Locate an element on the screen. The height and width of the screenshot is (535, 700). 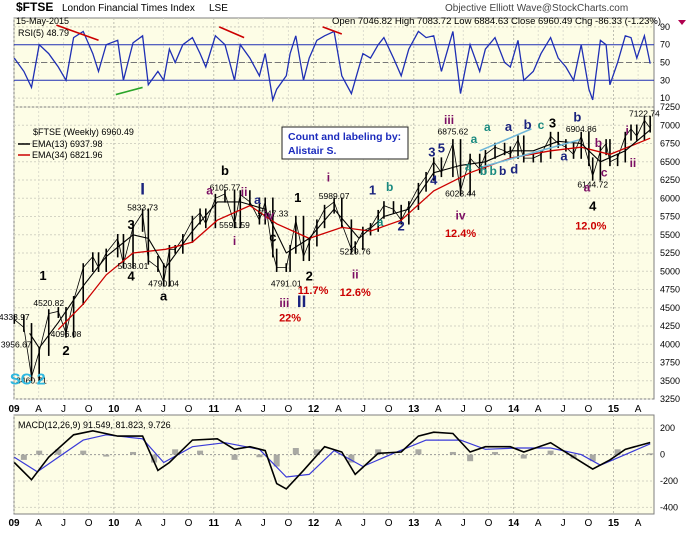
price-tick-label: 3750 is located at coordinates (670, 363).